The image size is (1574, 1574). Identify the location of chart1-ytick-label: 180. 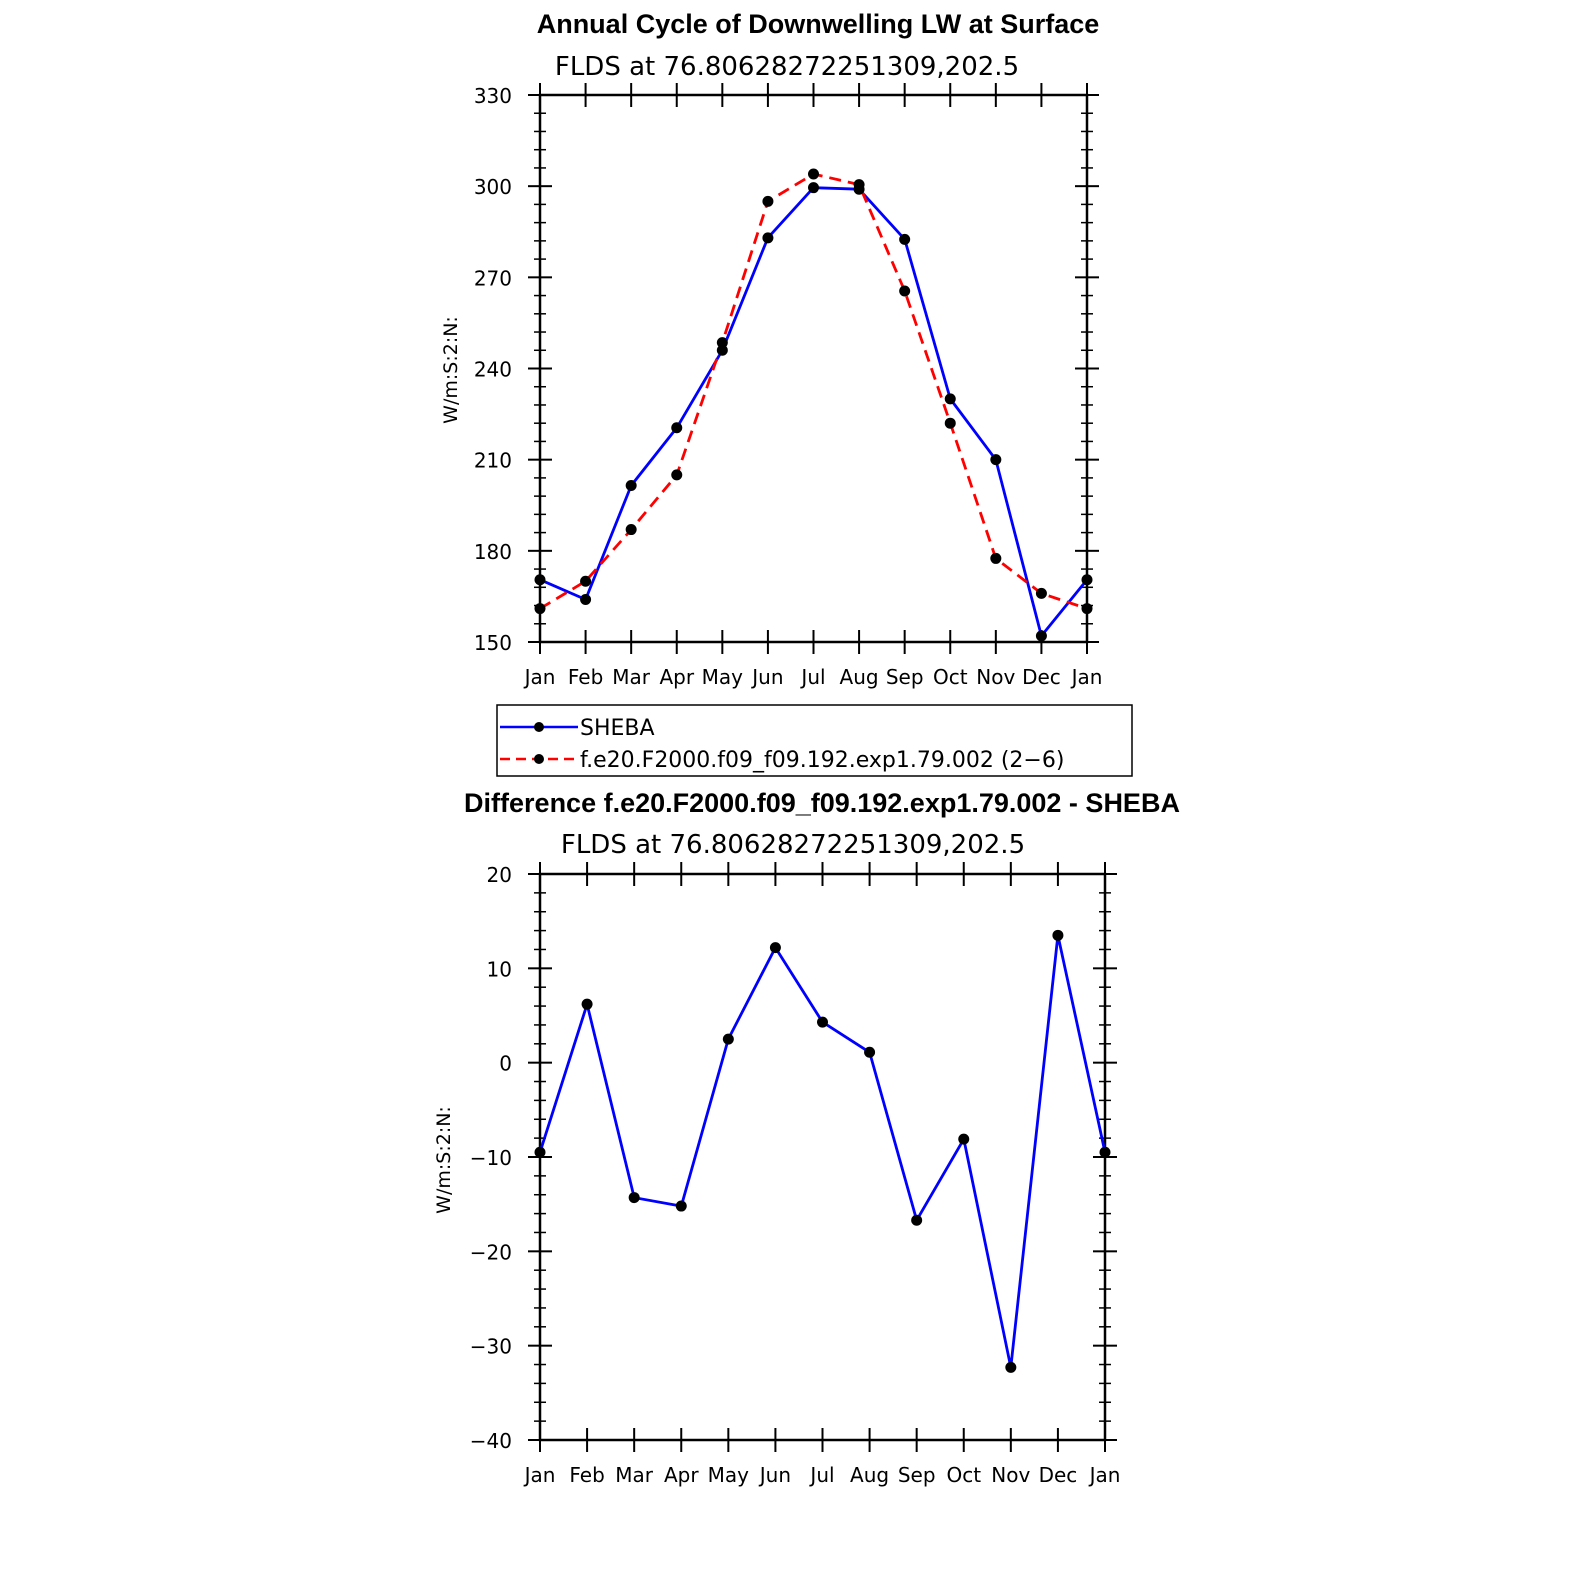
(493, 552).